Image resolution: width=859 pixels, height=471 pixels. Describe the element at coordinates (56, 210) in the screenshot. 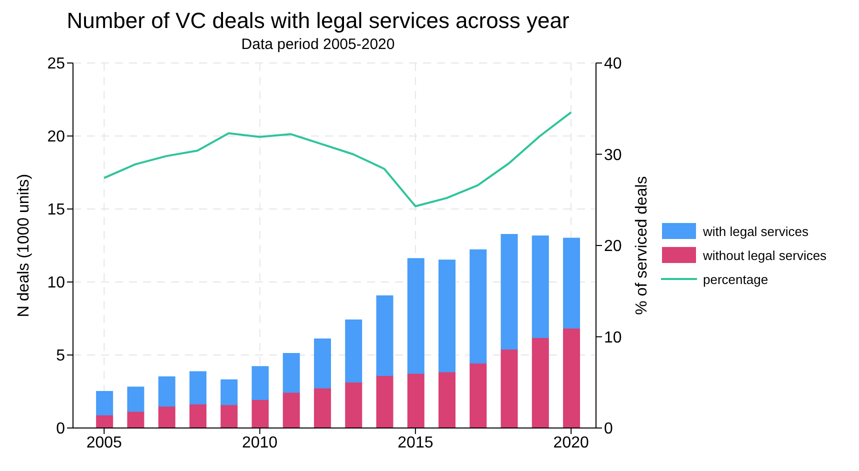

I see `y-tick-label: 15` at that location.